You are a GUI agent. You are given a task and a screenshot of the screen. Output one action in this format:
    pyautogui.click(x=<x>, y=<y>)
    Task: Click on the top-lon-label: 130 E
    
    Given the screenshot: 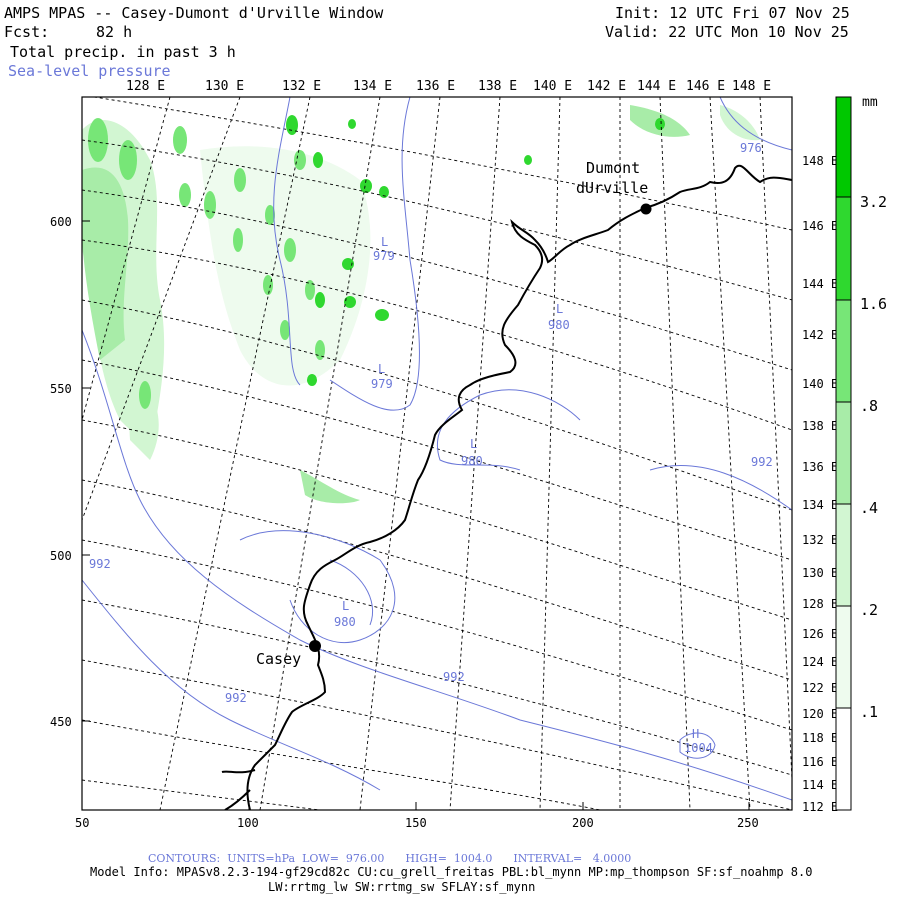 What is the action you would take?
    pyautogui.click(x=224, y=86)
    